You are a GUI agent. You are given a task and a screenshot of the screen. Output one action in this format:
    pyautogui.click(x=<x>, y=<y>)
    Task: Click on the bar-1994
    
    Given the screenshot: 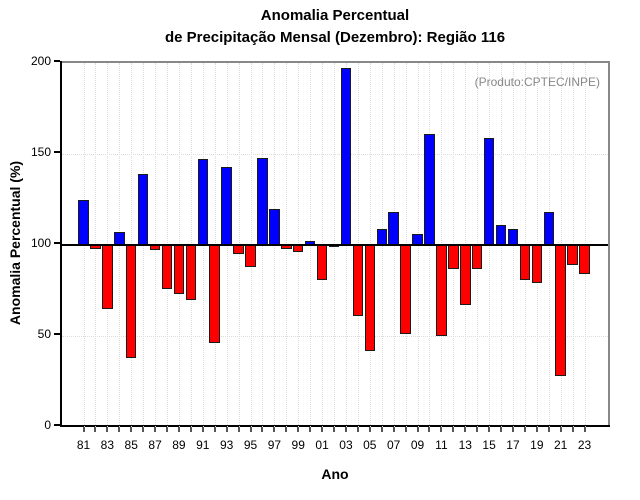 What is the action you would take?
    pyautogui.click(x=238, y=250)
    